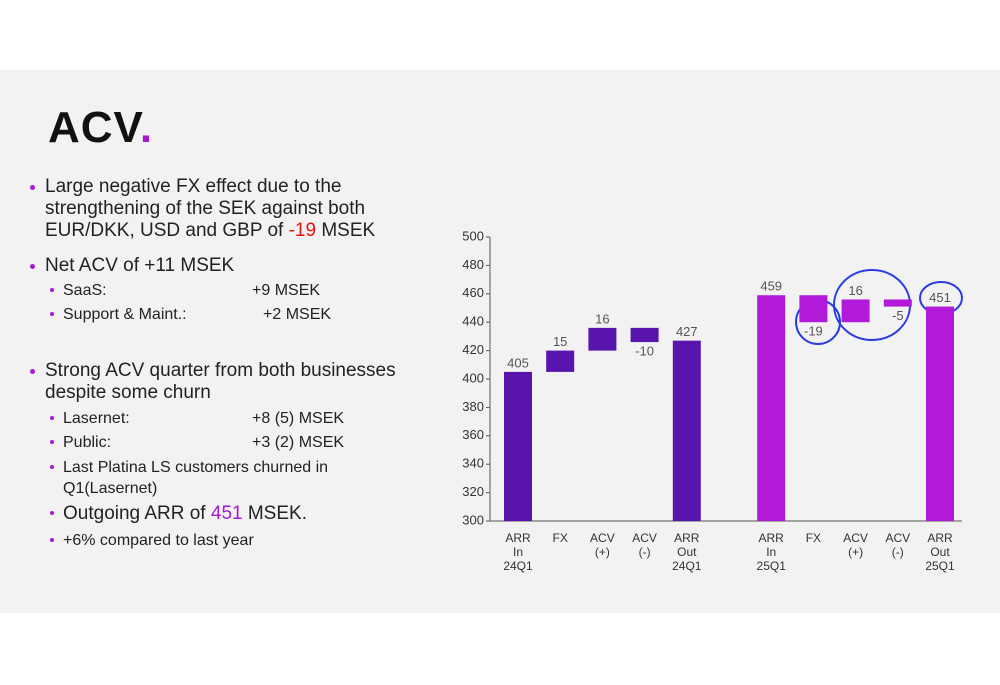 The height and width of the screenshot is (685, 1000). I want to click on bullet-value: +2 MSEK, so click(297, 314).